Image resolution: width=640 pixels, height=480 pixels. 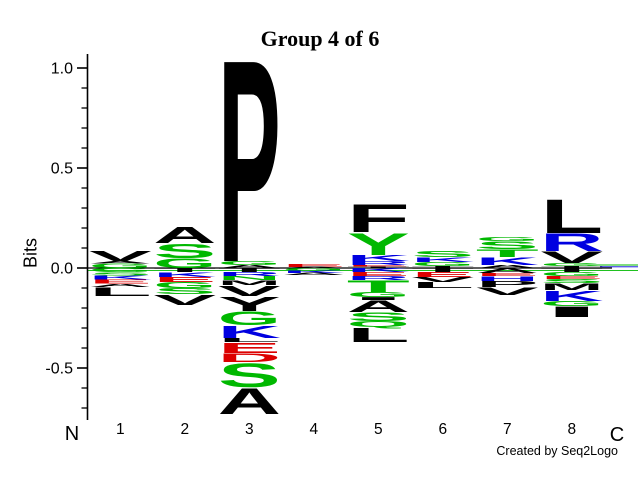 What do you see at coordinates (507, 279) in the screenshot?
I see `logo-letter: H` at bounding box center [507, 279].